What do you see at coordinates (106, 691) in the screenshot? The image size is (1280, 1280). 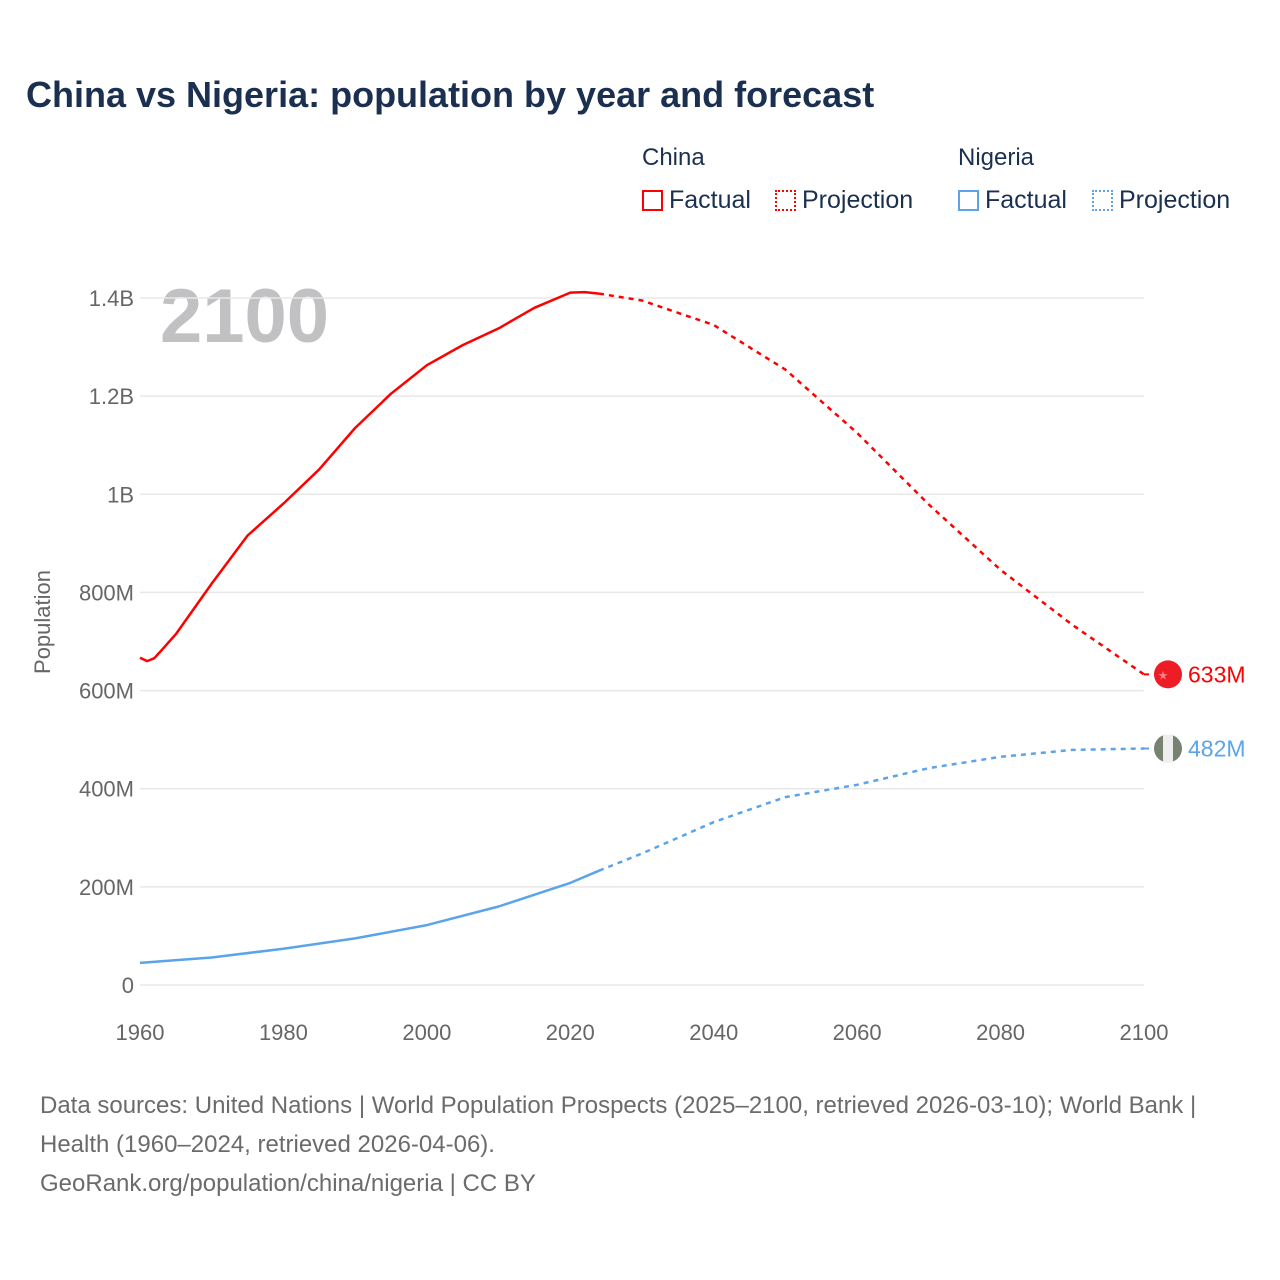 I see `y-tick-label: 600M` at bounding box center [106, 691].